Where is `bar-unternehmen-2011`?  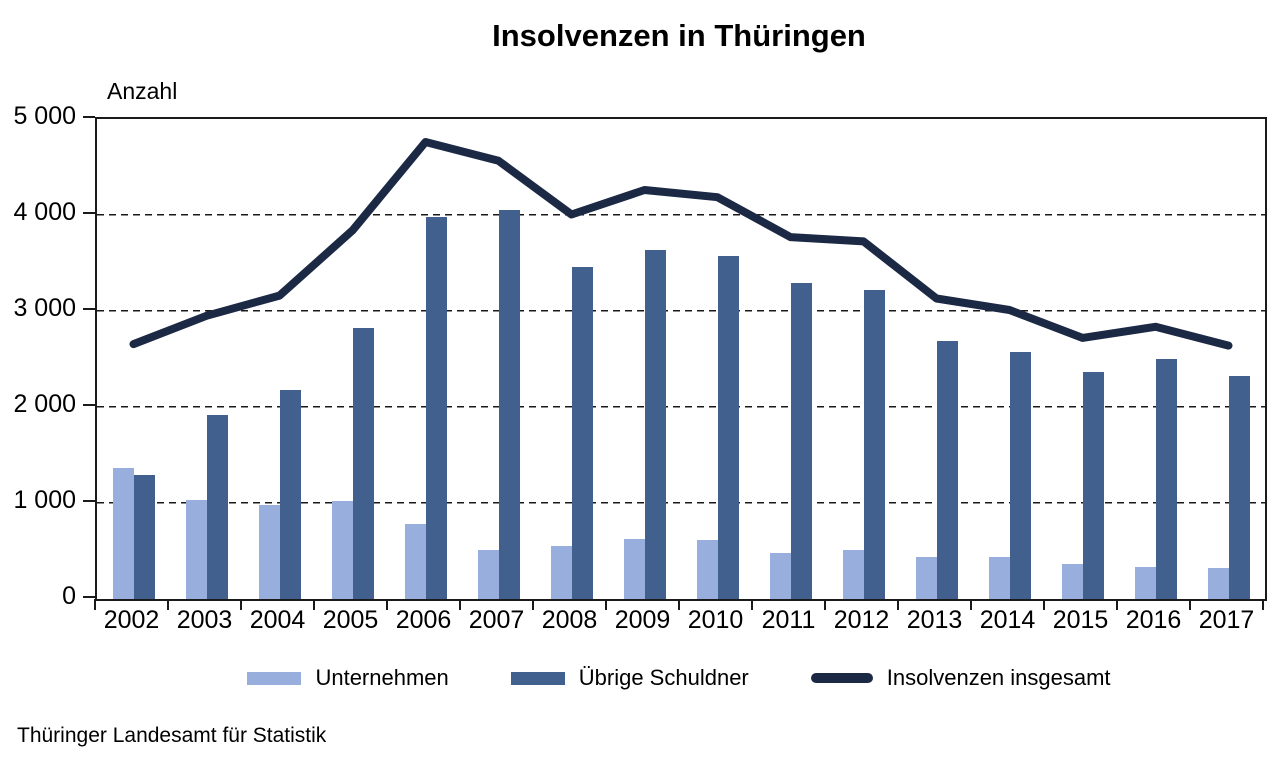 bar-unternehmen-2011 is located at coordinates (780, 575).